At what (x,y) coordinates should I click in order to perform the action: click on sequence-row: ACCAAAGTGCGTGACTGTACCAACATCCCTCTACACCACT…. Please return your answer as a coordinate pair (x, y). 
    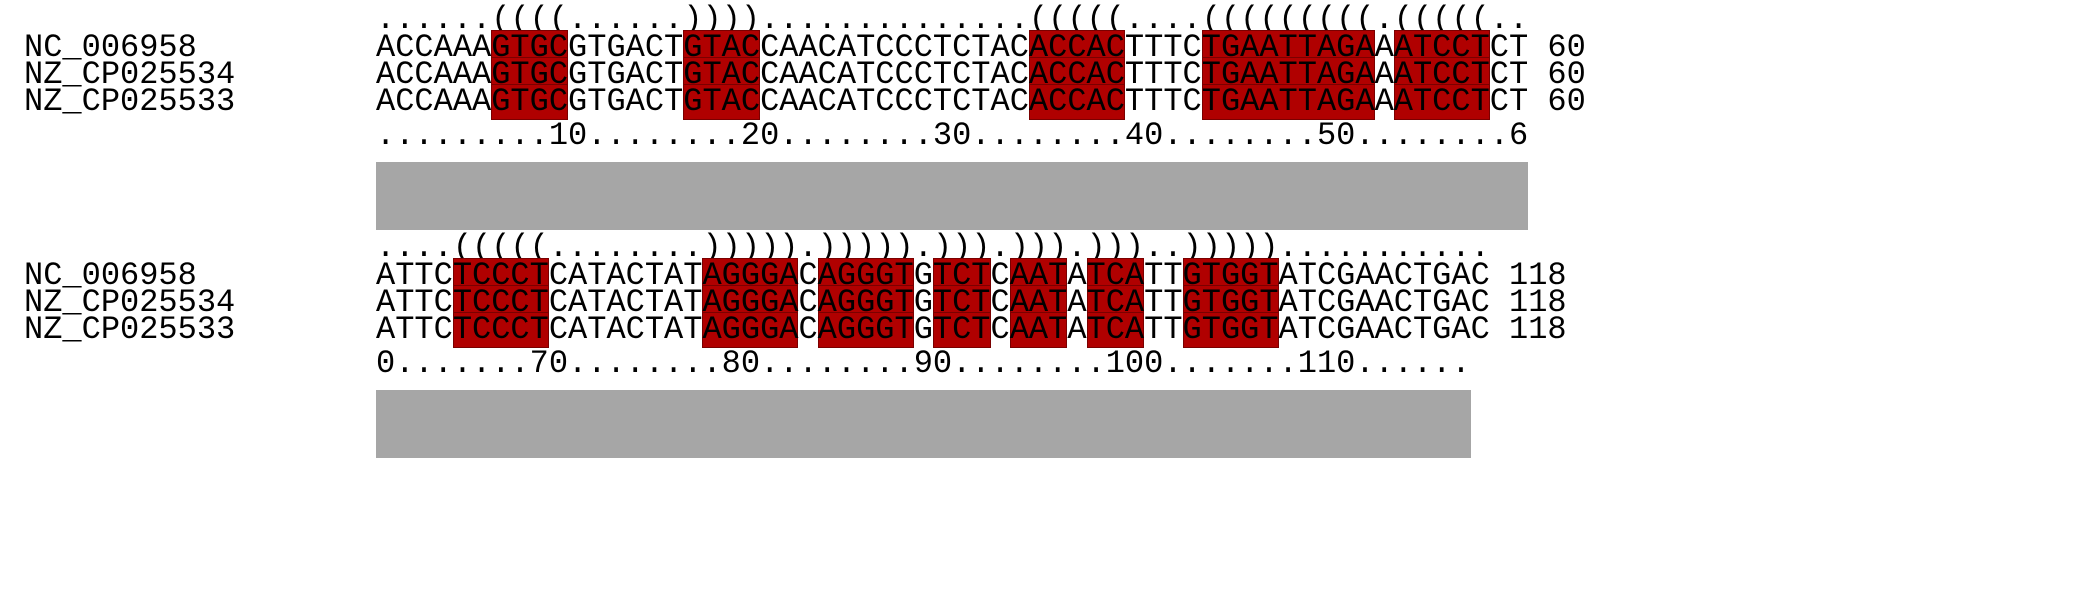
    Looking at the image, I should click on (981, 102).